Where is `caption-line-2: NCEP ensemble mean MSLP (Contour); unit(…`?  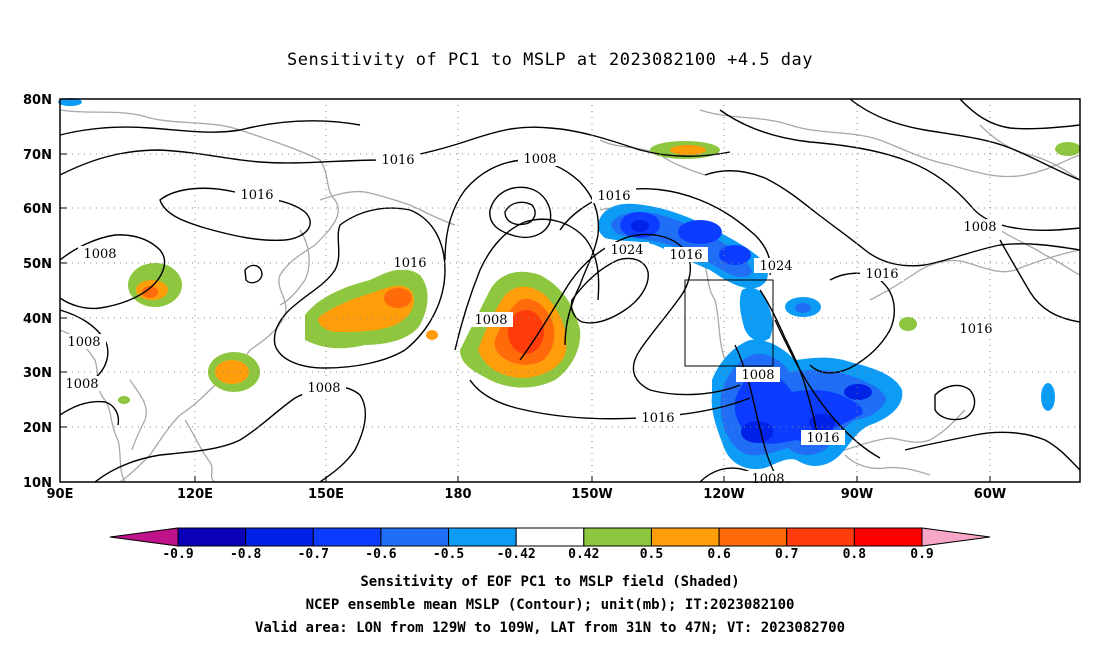 caption-line-2: NCEP ensemble mean MSLP (Contour); unit(… is located at coordinates (550, 605).